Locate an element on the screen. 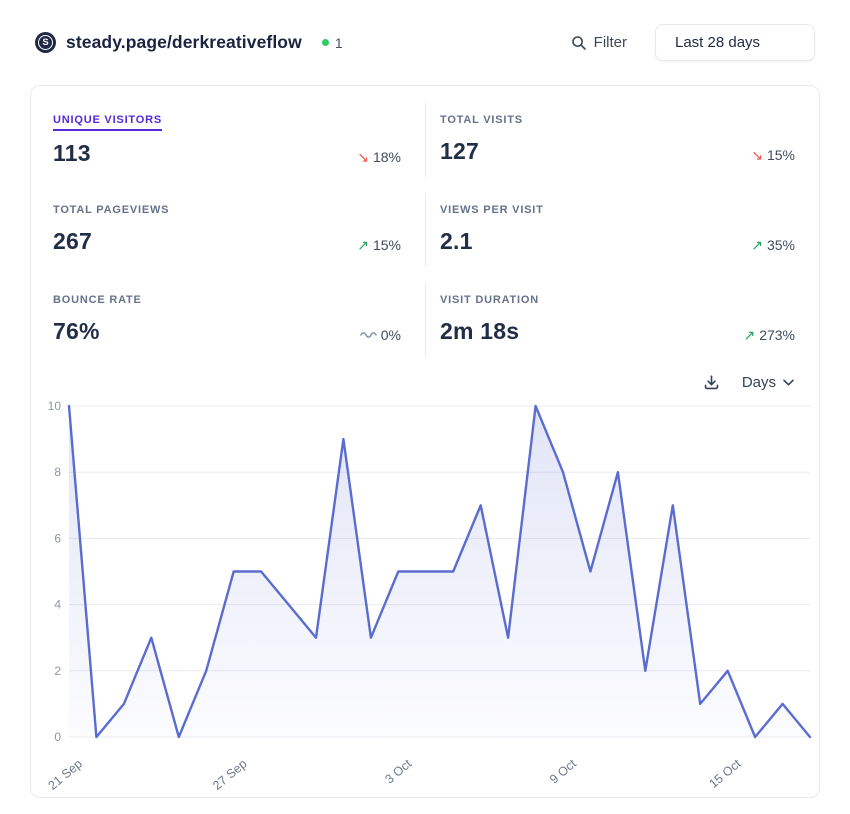  download-icon is located at coordinates (711, 382).